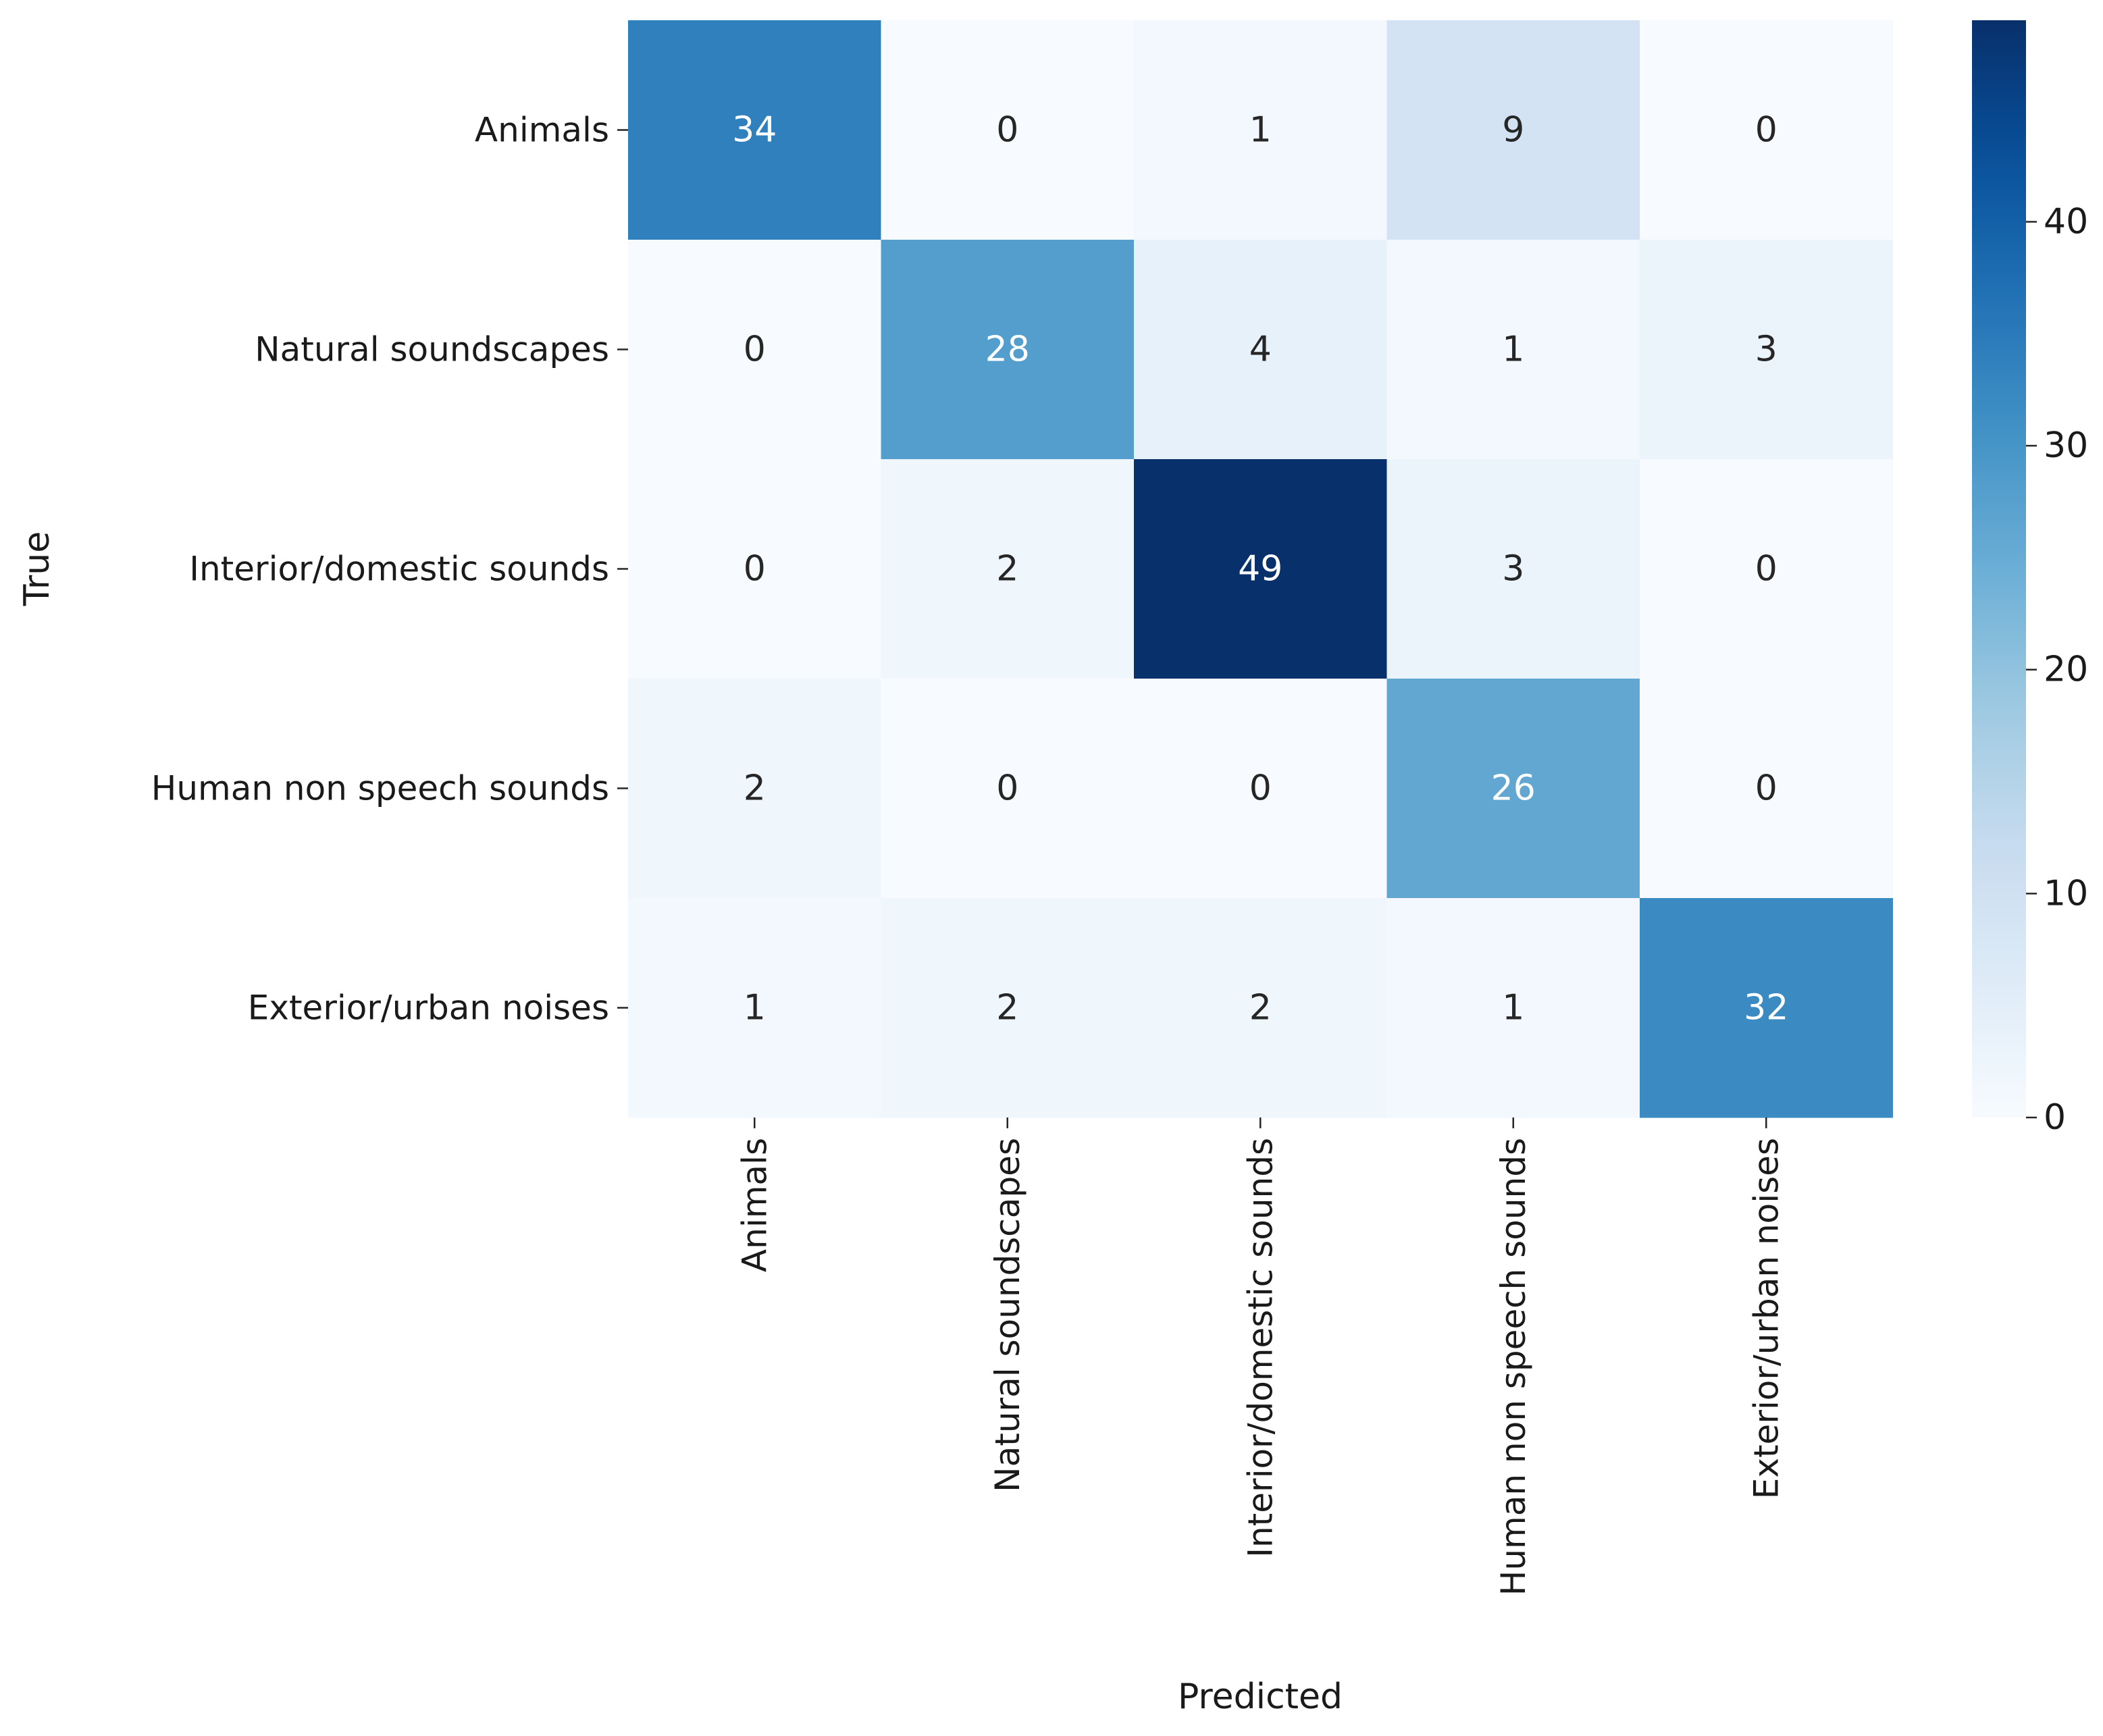 Image resolution: width=2103 pixels, height=1736 pixels. Describe the element at coordinates (755, 1205) in the screenshot. I see `x-tick-label: Animals` at that location.